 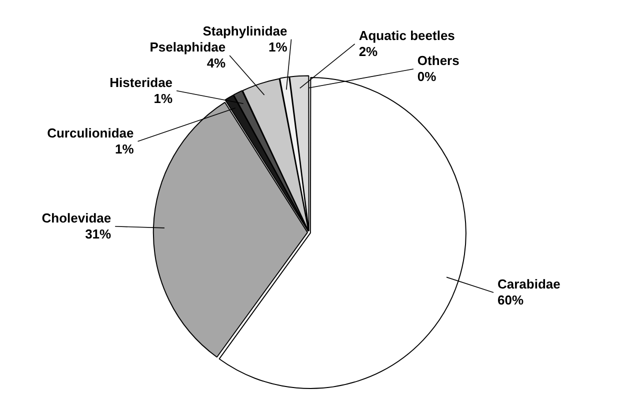 I want to click on data-label: 60%, so click(x=511, y=300).